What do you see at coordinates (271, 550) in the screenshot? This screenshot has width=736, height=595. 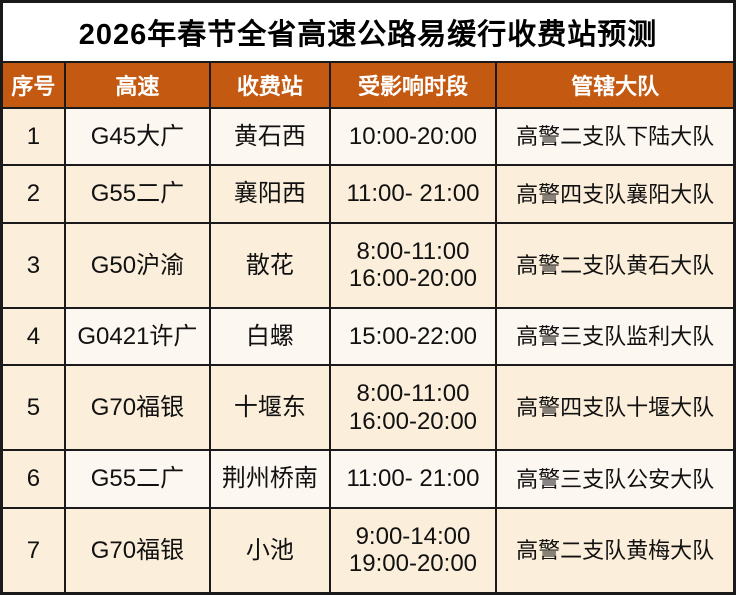 I see `row-cell-station: 小池` at bounding box center [271, 550].